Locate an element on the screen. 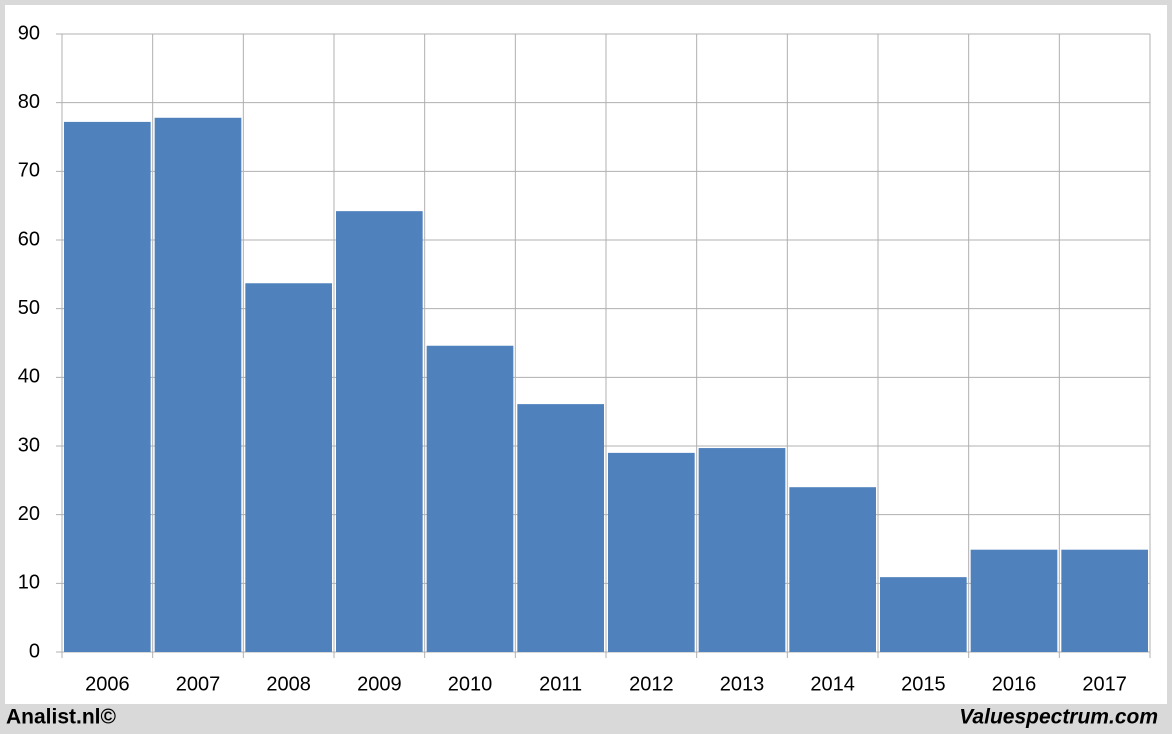  y-tick-label: 20 is located at coordinates (29, 514).